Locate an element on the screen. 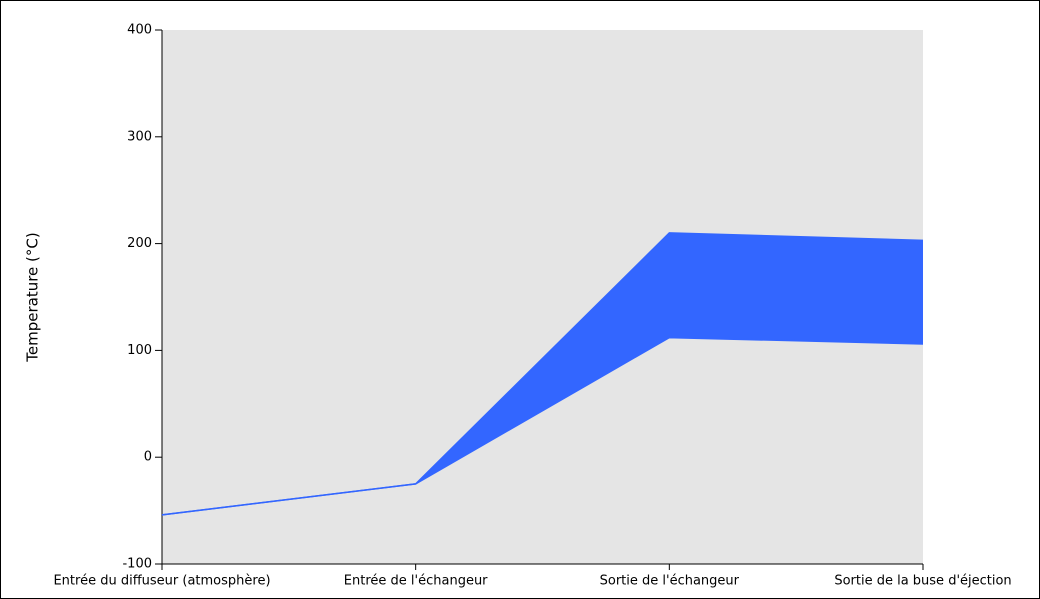 The height and width of the screenshot is (599, 1040). x-tick-label: Entrée du diffuseur (atmosphère) is located at coordinates (161, 581).